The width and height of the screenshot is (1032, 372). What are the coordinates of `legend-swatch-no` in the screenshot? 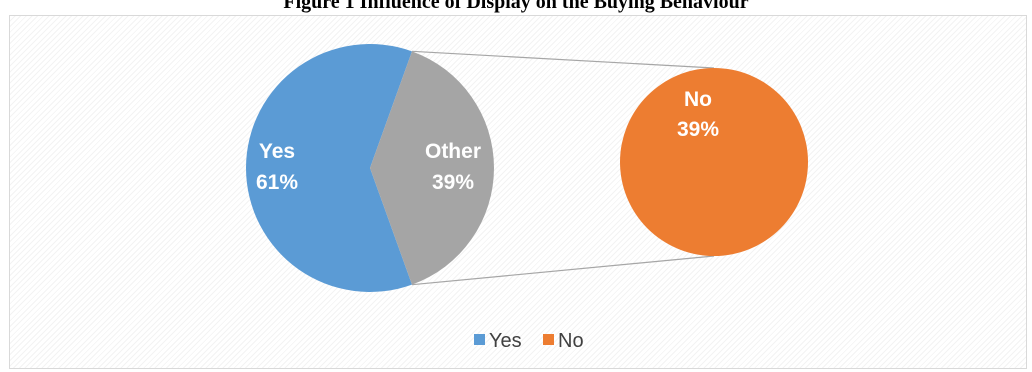 It's located at (548, 339).